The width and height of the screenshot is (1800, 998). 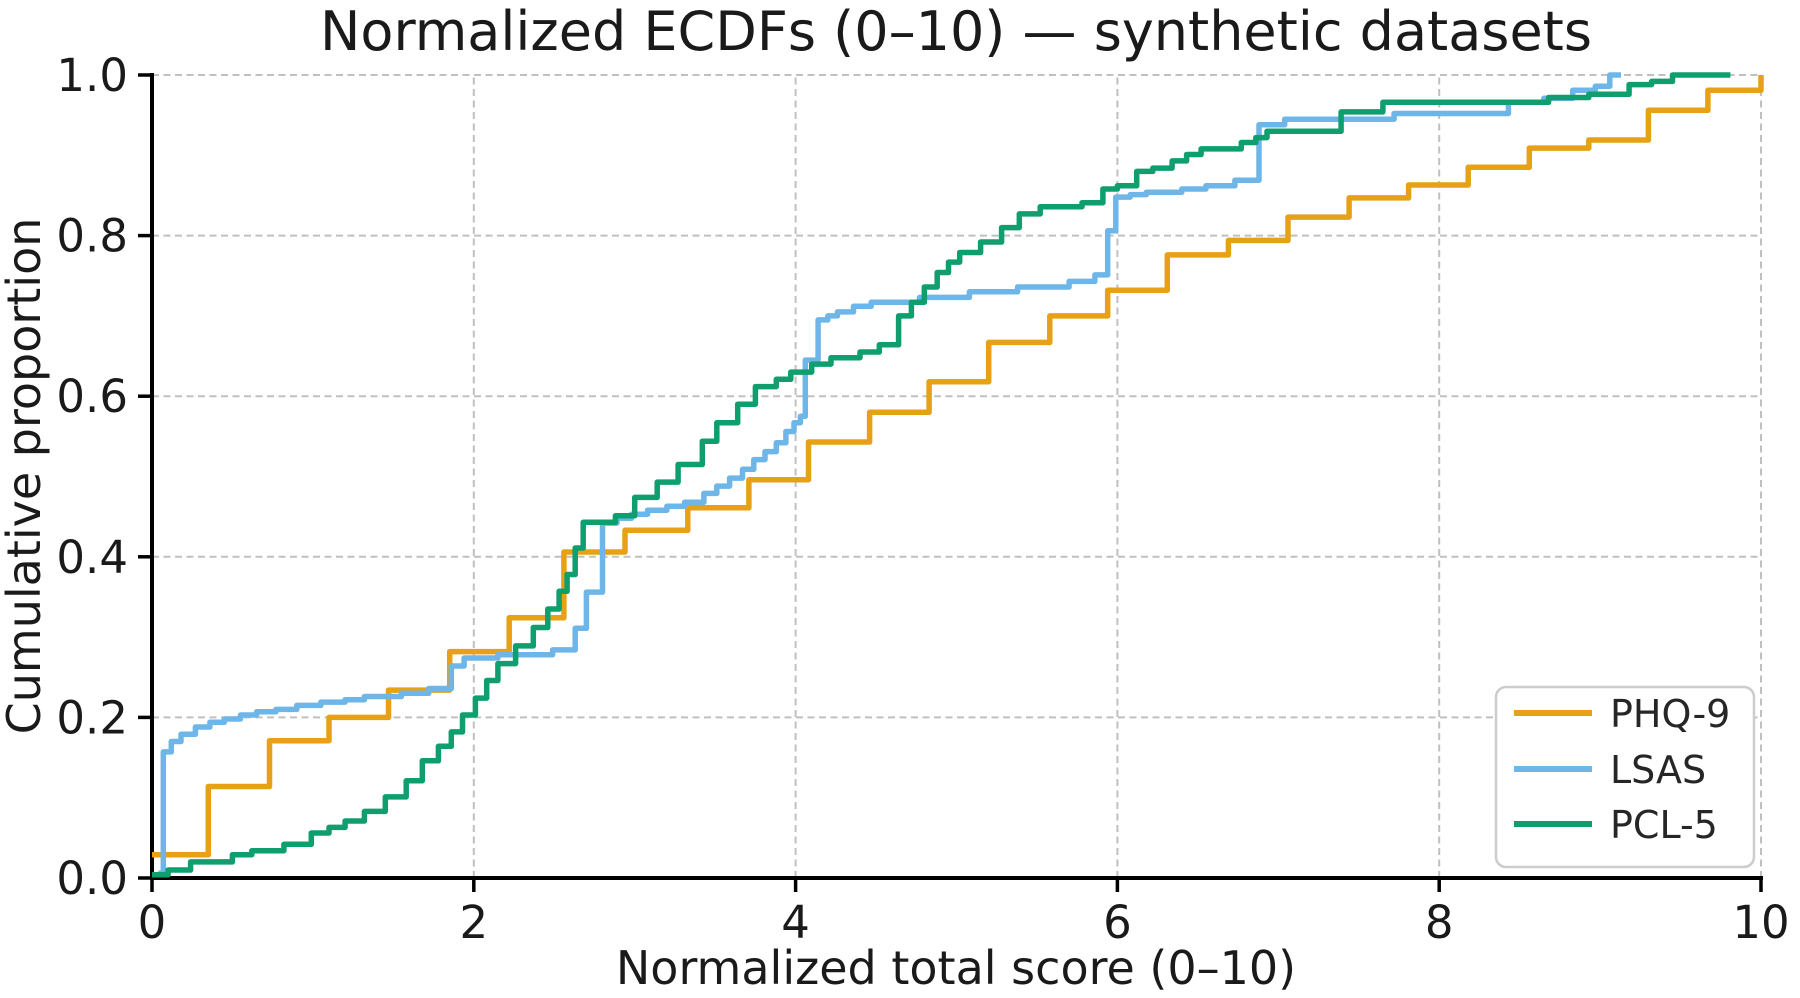 I want to click on y-tick-label-3: 0.6, so click(x=92, y=396).